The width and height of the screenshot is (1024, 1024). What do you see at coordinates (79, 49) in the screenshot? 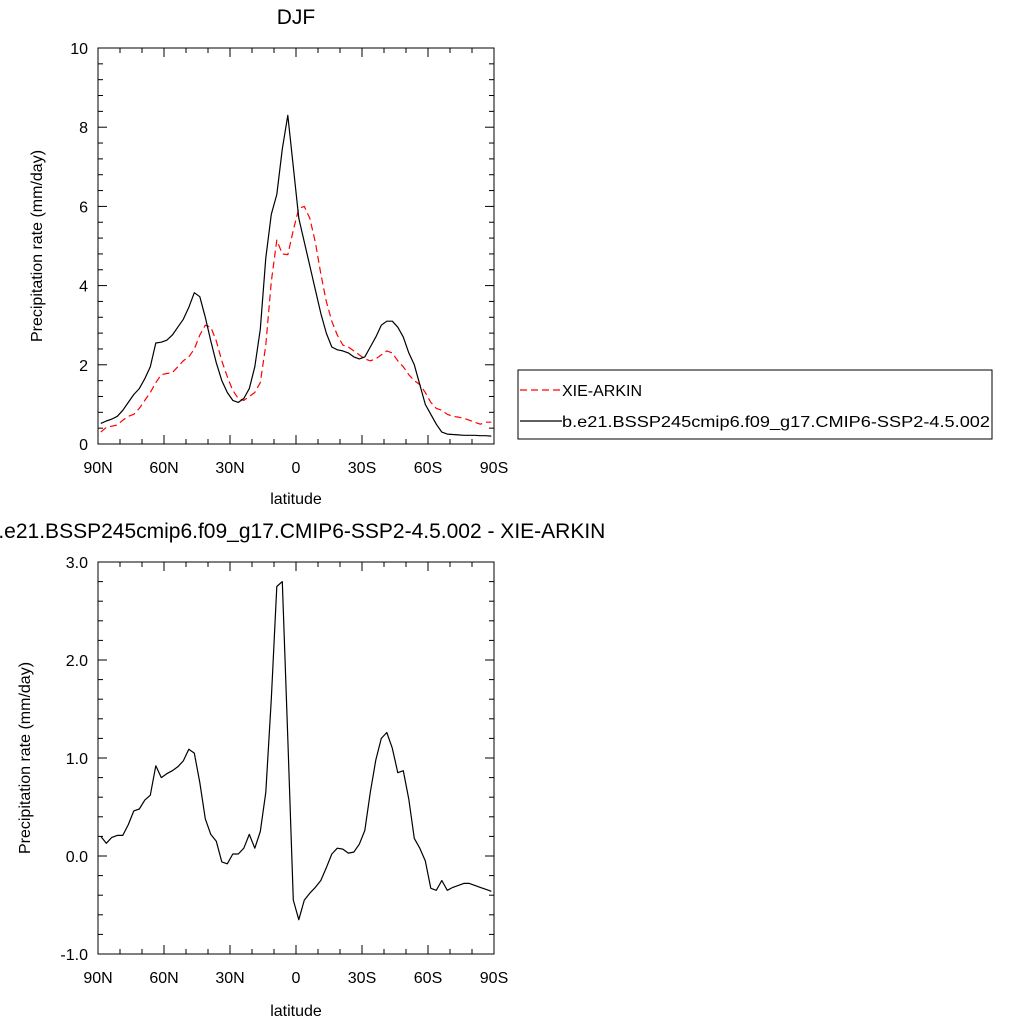
I see `y-tick-label: 10` at bounding box center [79, 49].